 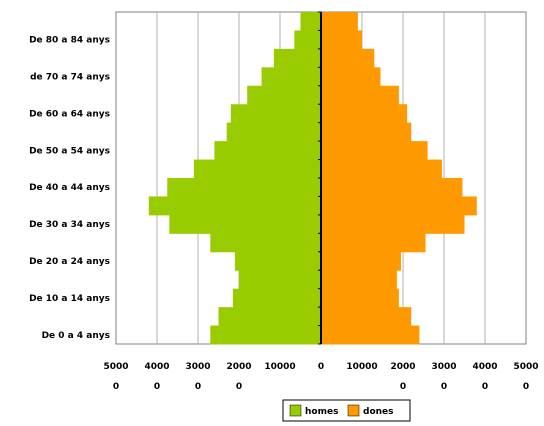 I want to click on x-tick-label-7-line2: 0, so click(x=403, y=387).